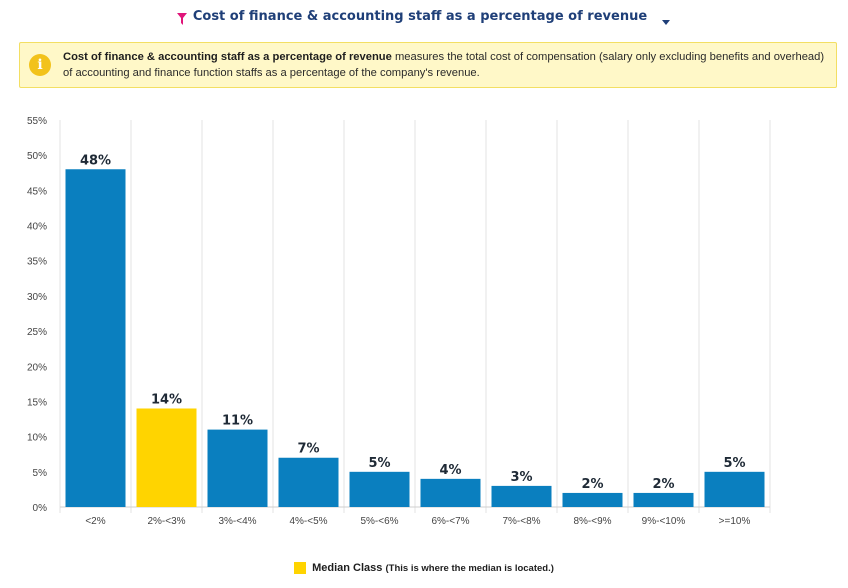 This screenshot has width=848, height=588. I want to click on y-tick-label: 45%, so click(37, 191).